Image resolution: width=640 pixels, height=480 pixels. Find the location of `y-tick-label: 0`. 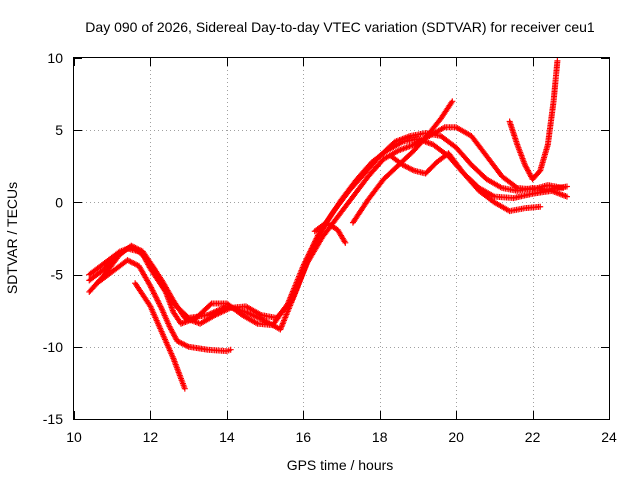

y-tick-label: 0 is located at coordinates (59, 202).